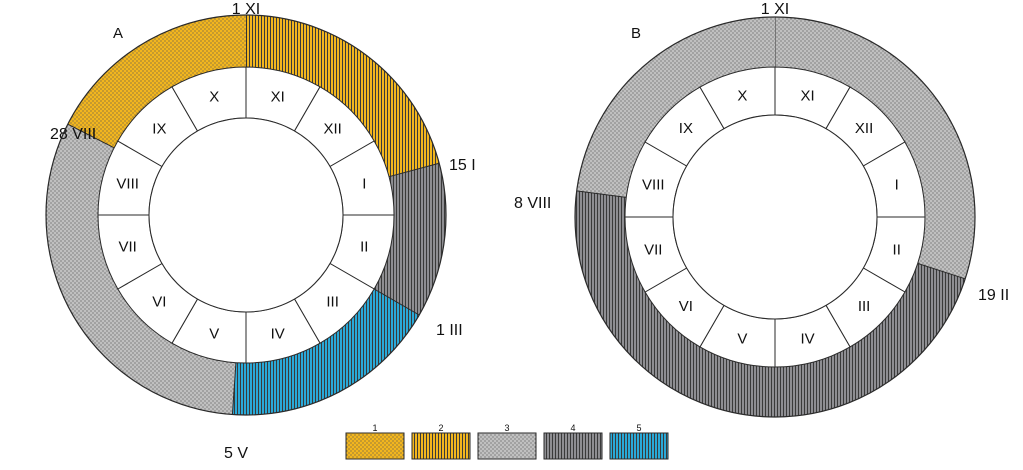 The image size is (1023, 470). Describe the element at coordinates (73, 134) in the screenshot. I see `date-label: 28 VIII` at that location.